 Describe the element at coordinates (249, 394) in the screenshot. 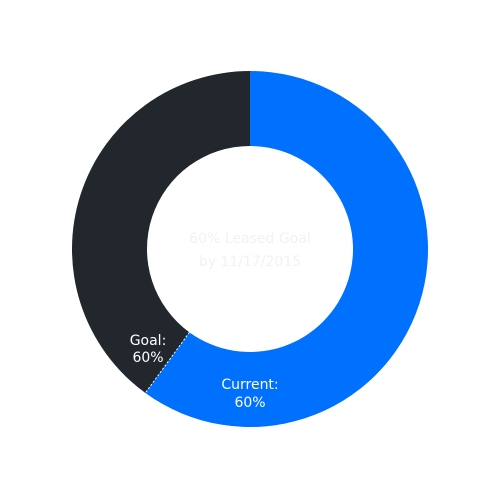

I see `current-slice-label: Current: 60%` at that location.